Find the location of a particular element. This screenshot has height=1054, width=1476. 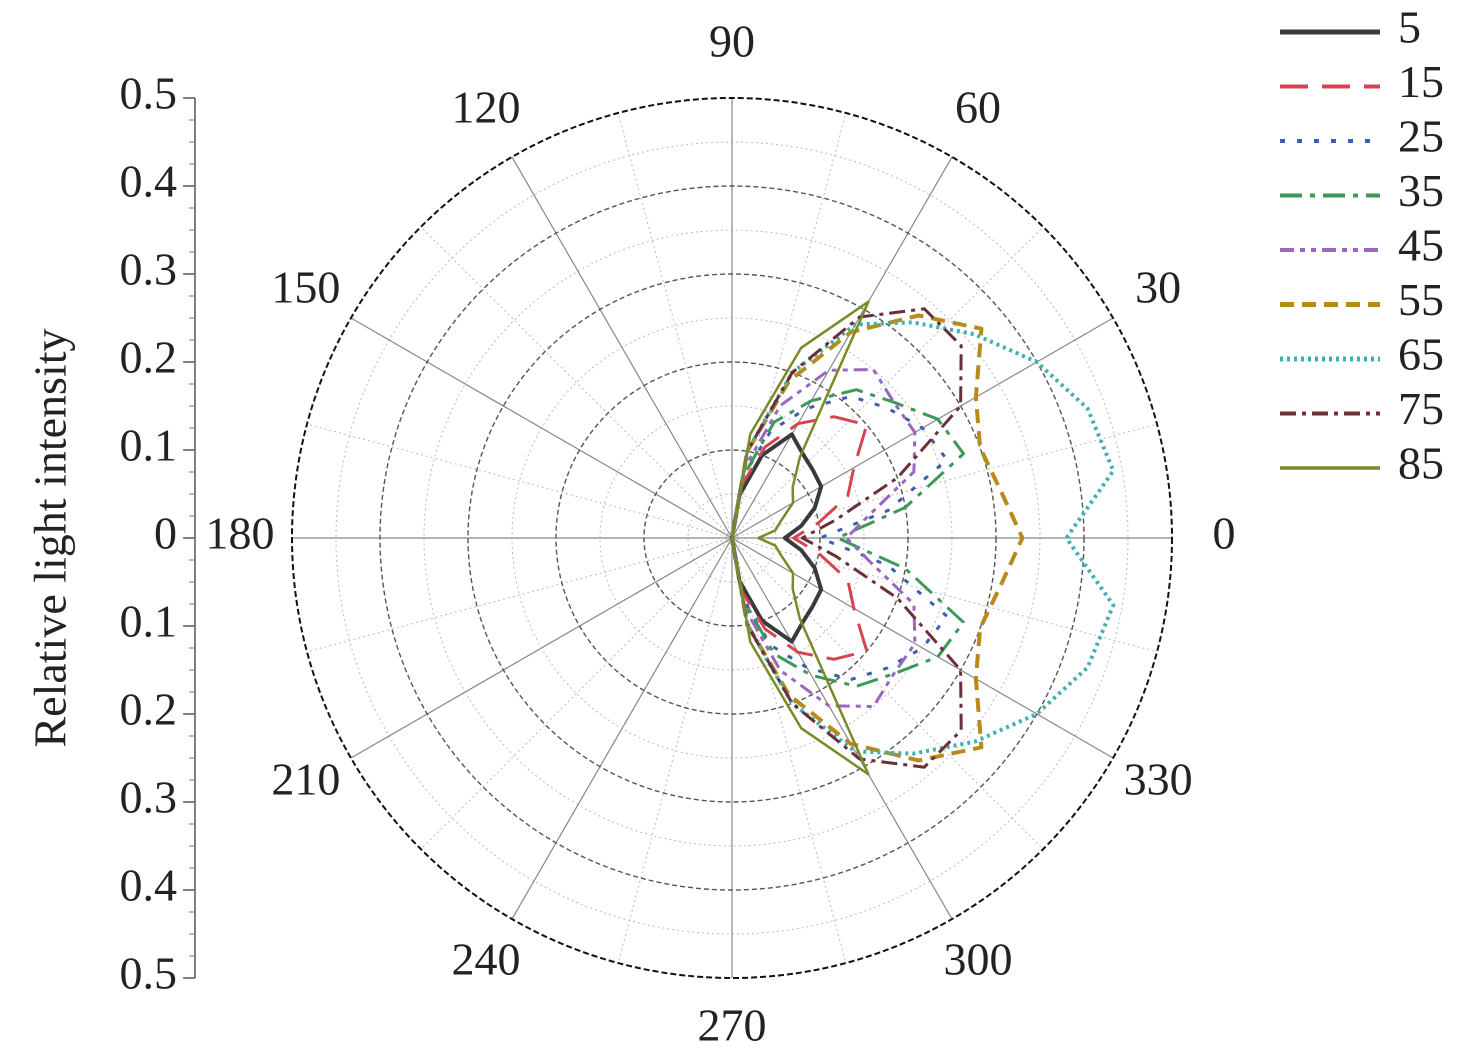

legend-label: 15 is located at coordinates (1421, 81).